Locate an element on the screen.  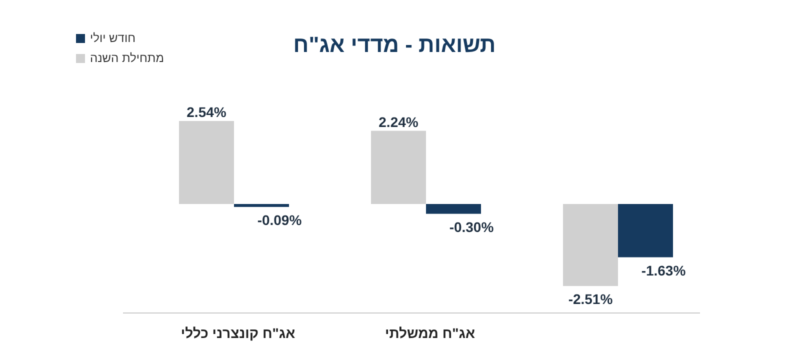
data-label: -2.51% is located at coordinates (591, 299).